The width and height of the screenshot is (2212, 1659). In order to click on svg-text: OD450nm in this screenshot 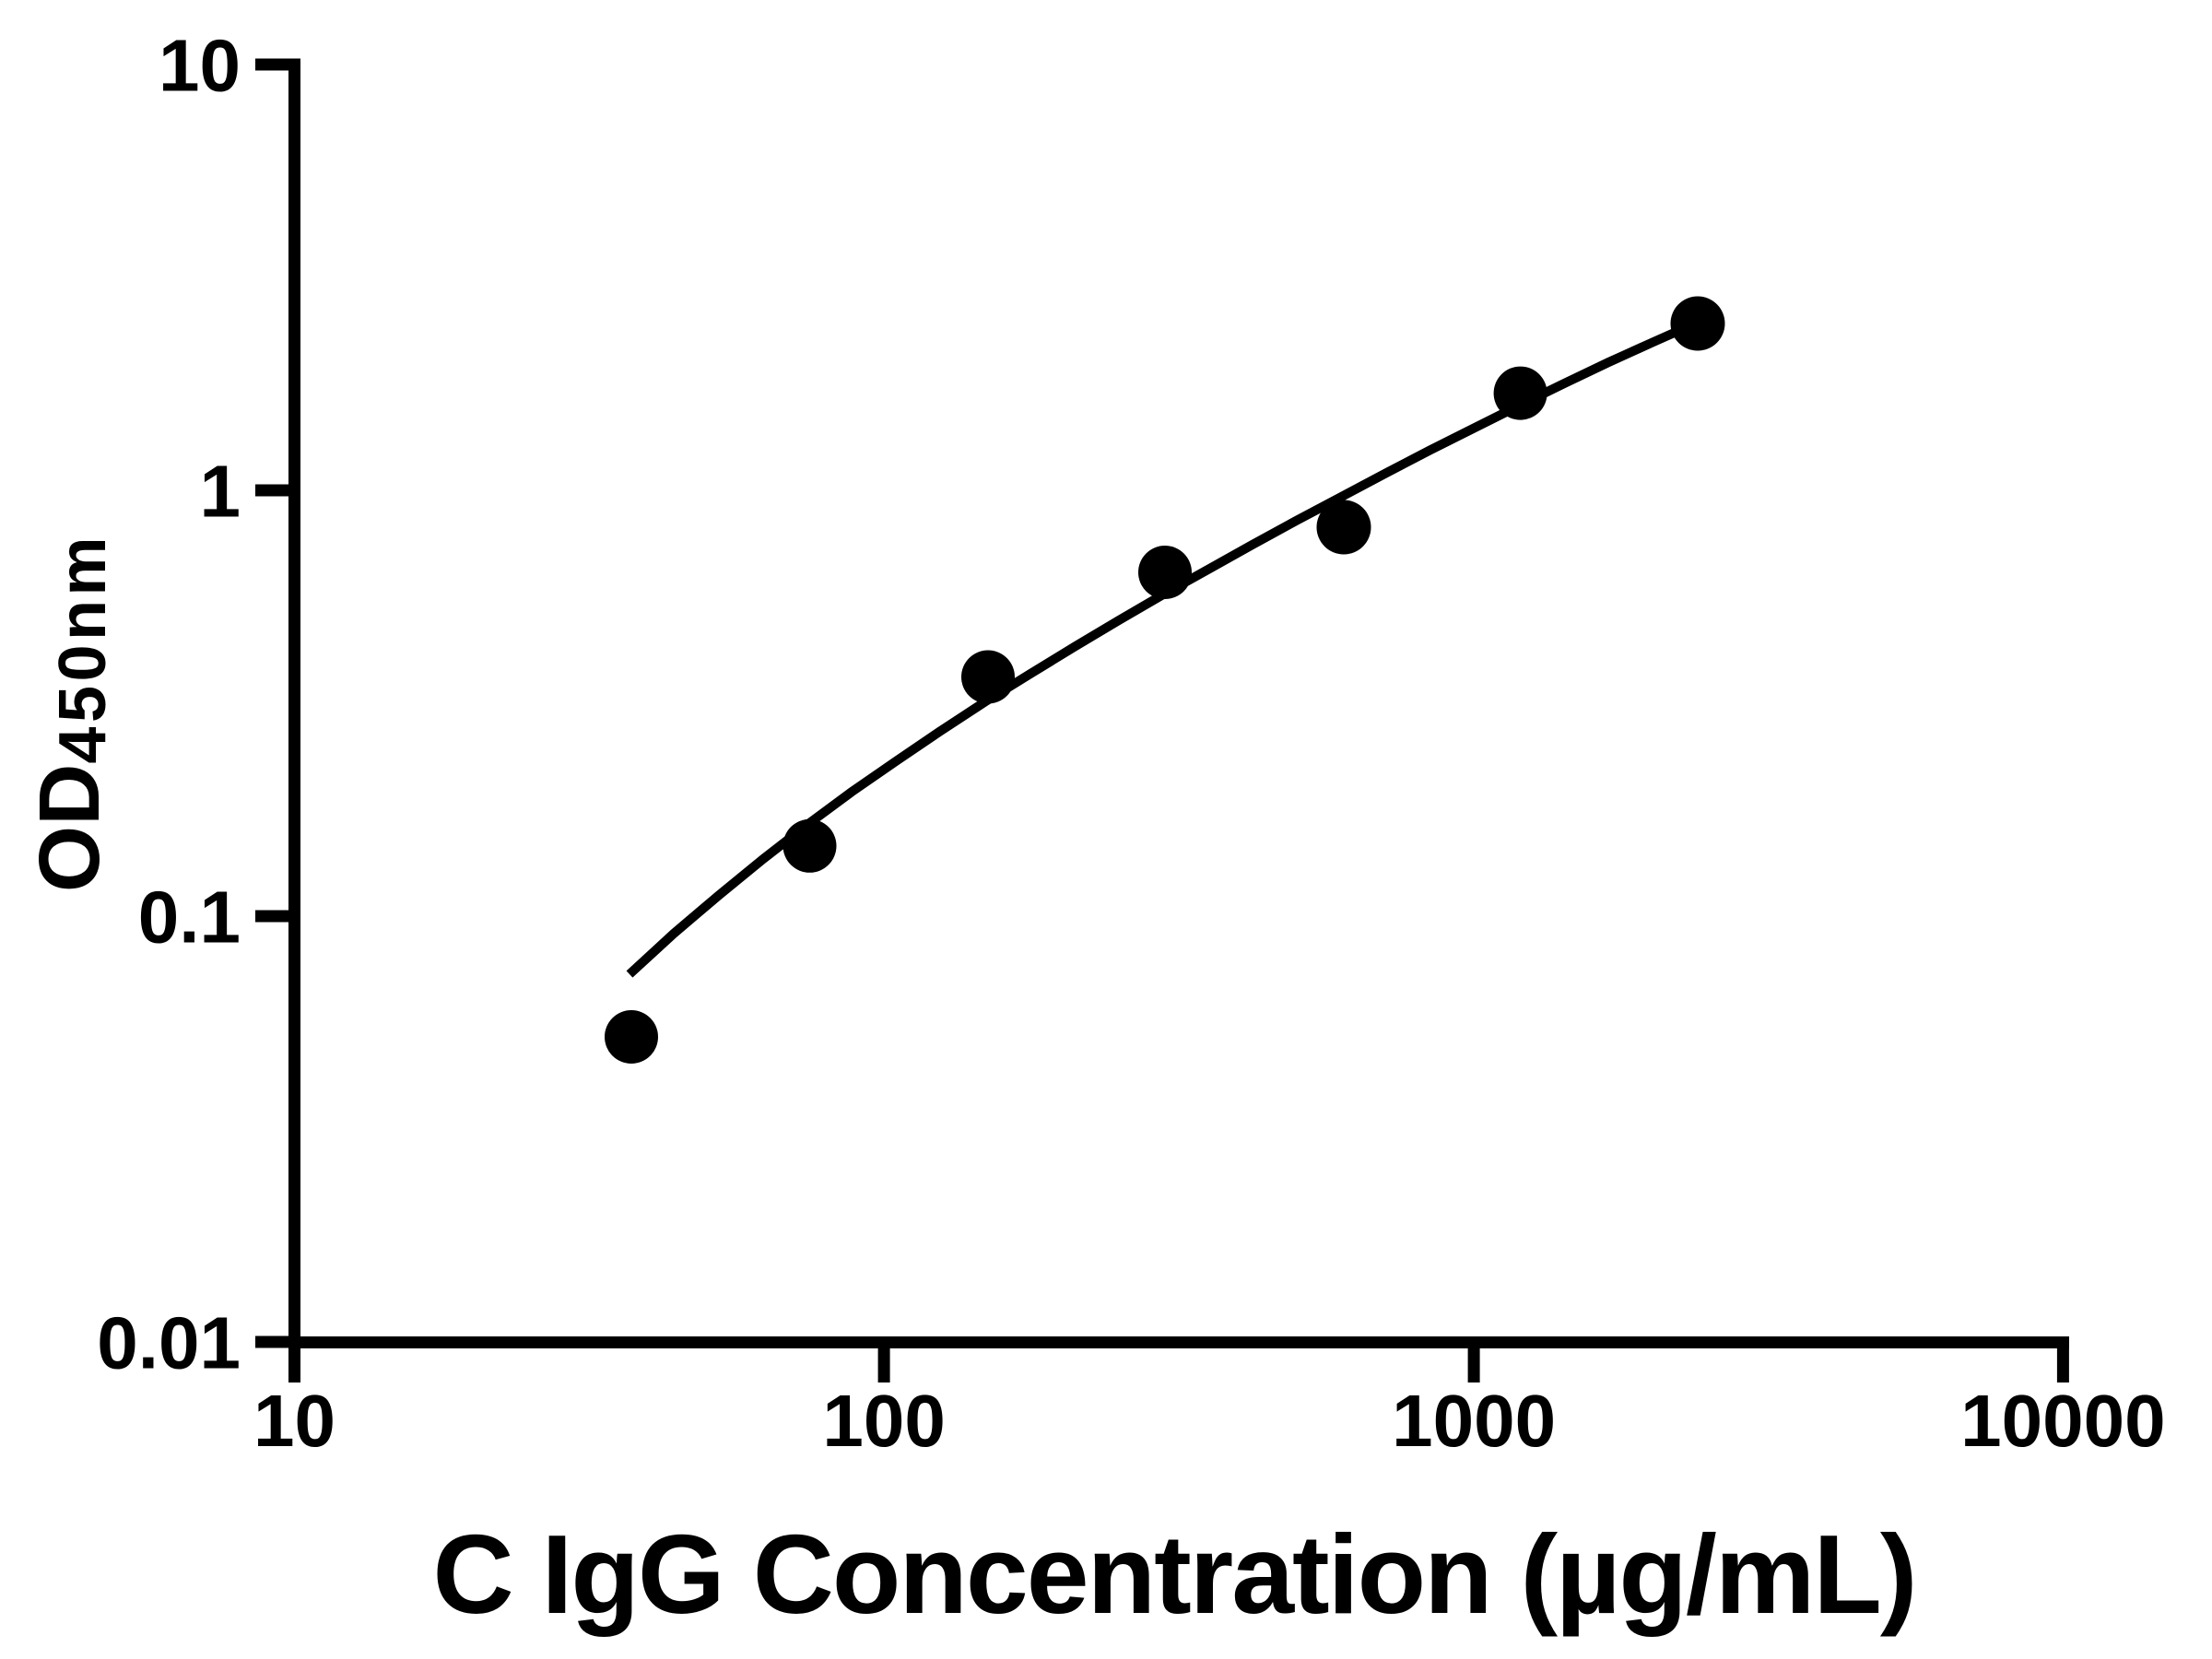, I will do `click(70, 712)`.